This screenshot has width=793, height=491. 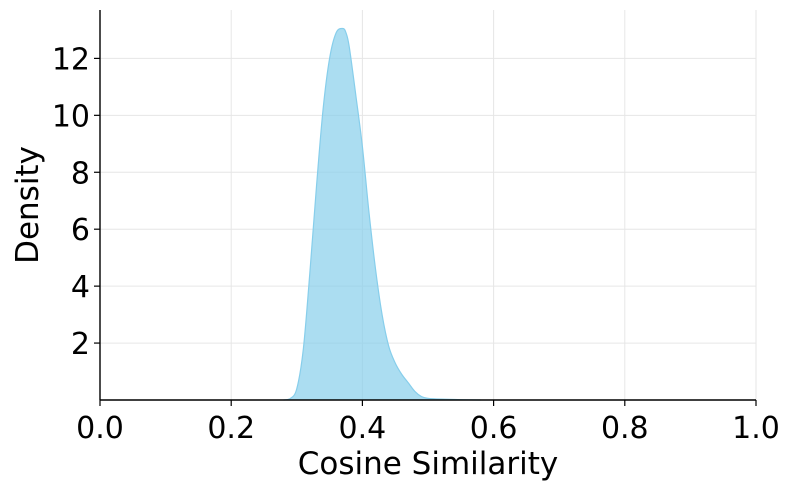 What do you see at coordinates (494, 428) in the screenshot?
I see `x-tick-label: 0.6` at bounding box center [494, 428].